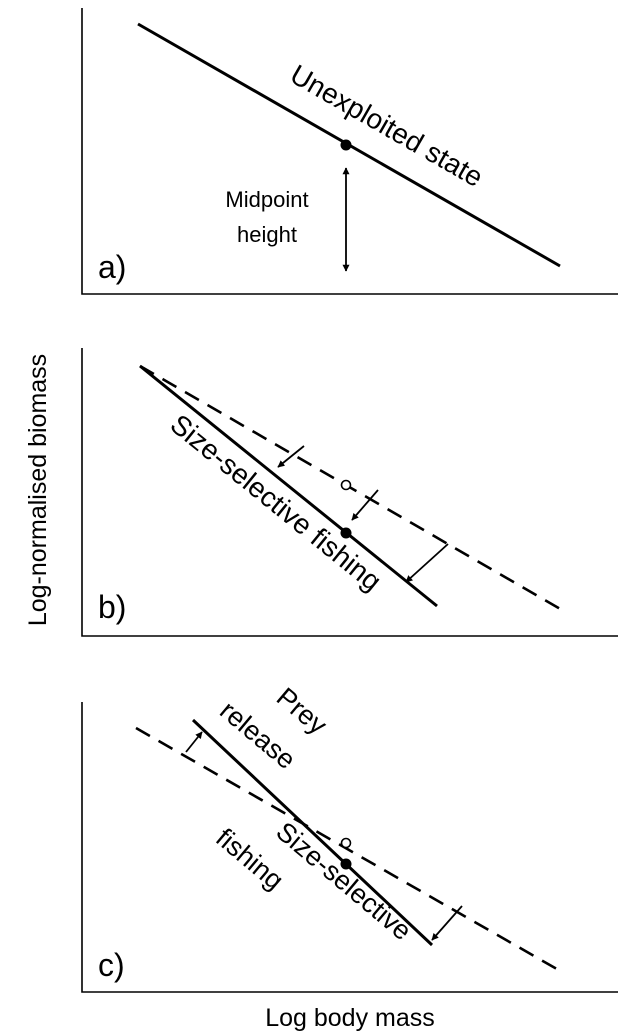  I want to click on x-axis-label: Log body mass, so click(350, 1018).